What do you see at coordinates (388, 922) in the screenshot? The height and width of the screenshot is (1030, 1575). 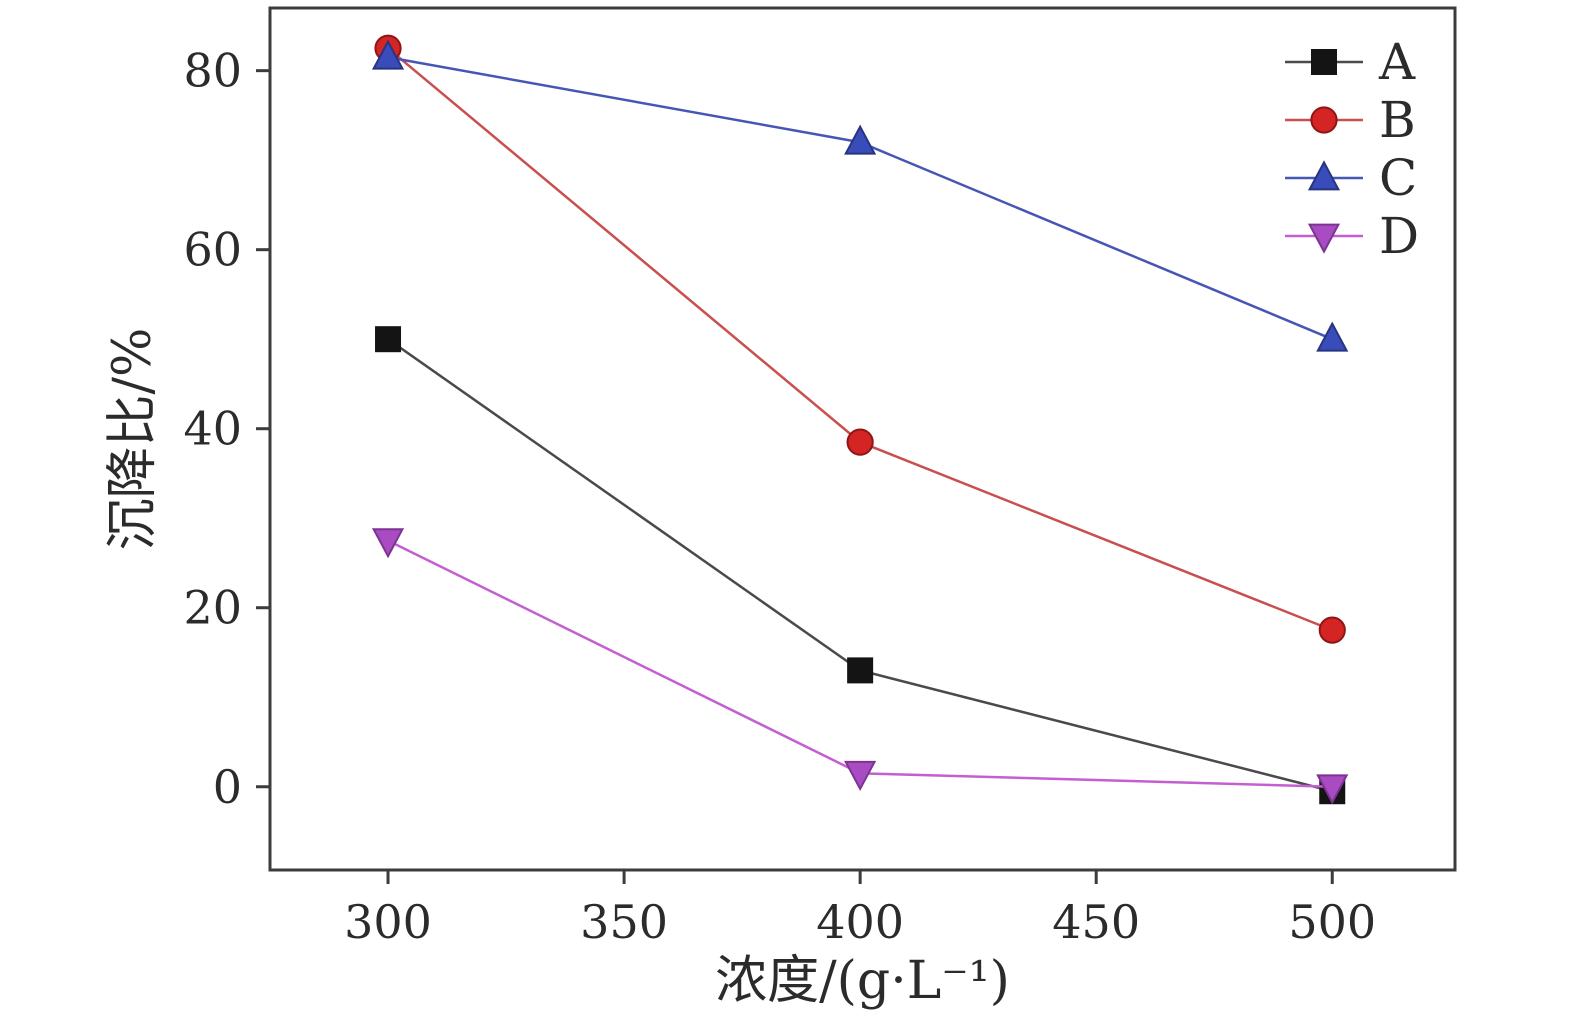 I see `x-tick-label: 300` at bounding box center [388, 922].